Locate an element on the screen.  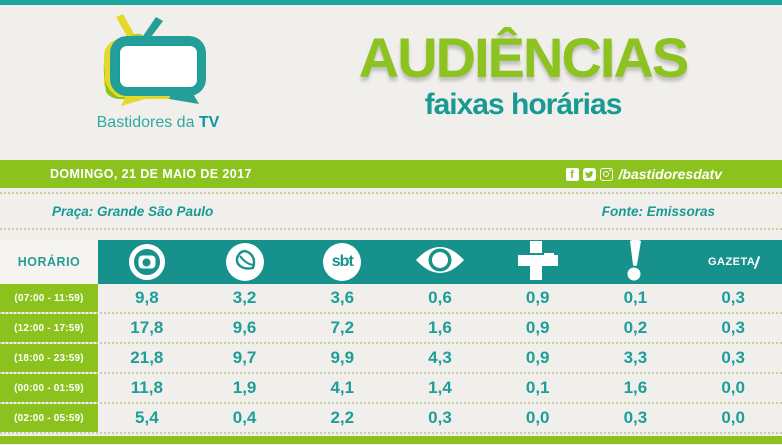
band-logo-icon is located at coordinates (440, 262).